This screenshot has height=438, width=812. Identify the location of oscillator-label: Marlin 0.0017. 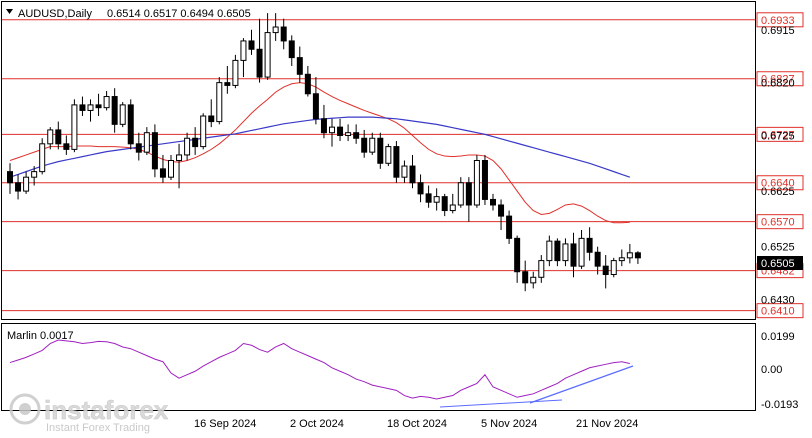
(40, 336).